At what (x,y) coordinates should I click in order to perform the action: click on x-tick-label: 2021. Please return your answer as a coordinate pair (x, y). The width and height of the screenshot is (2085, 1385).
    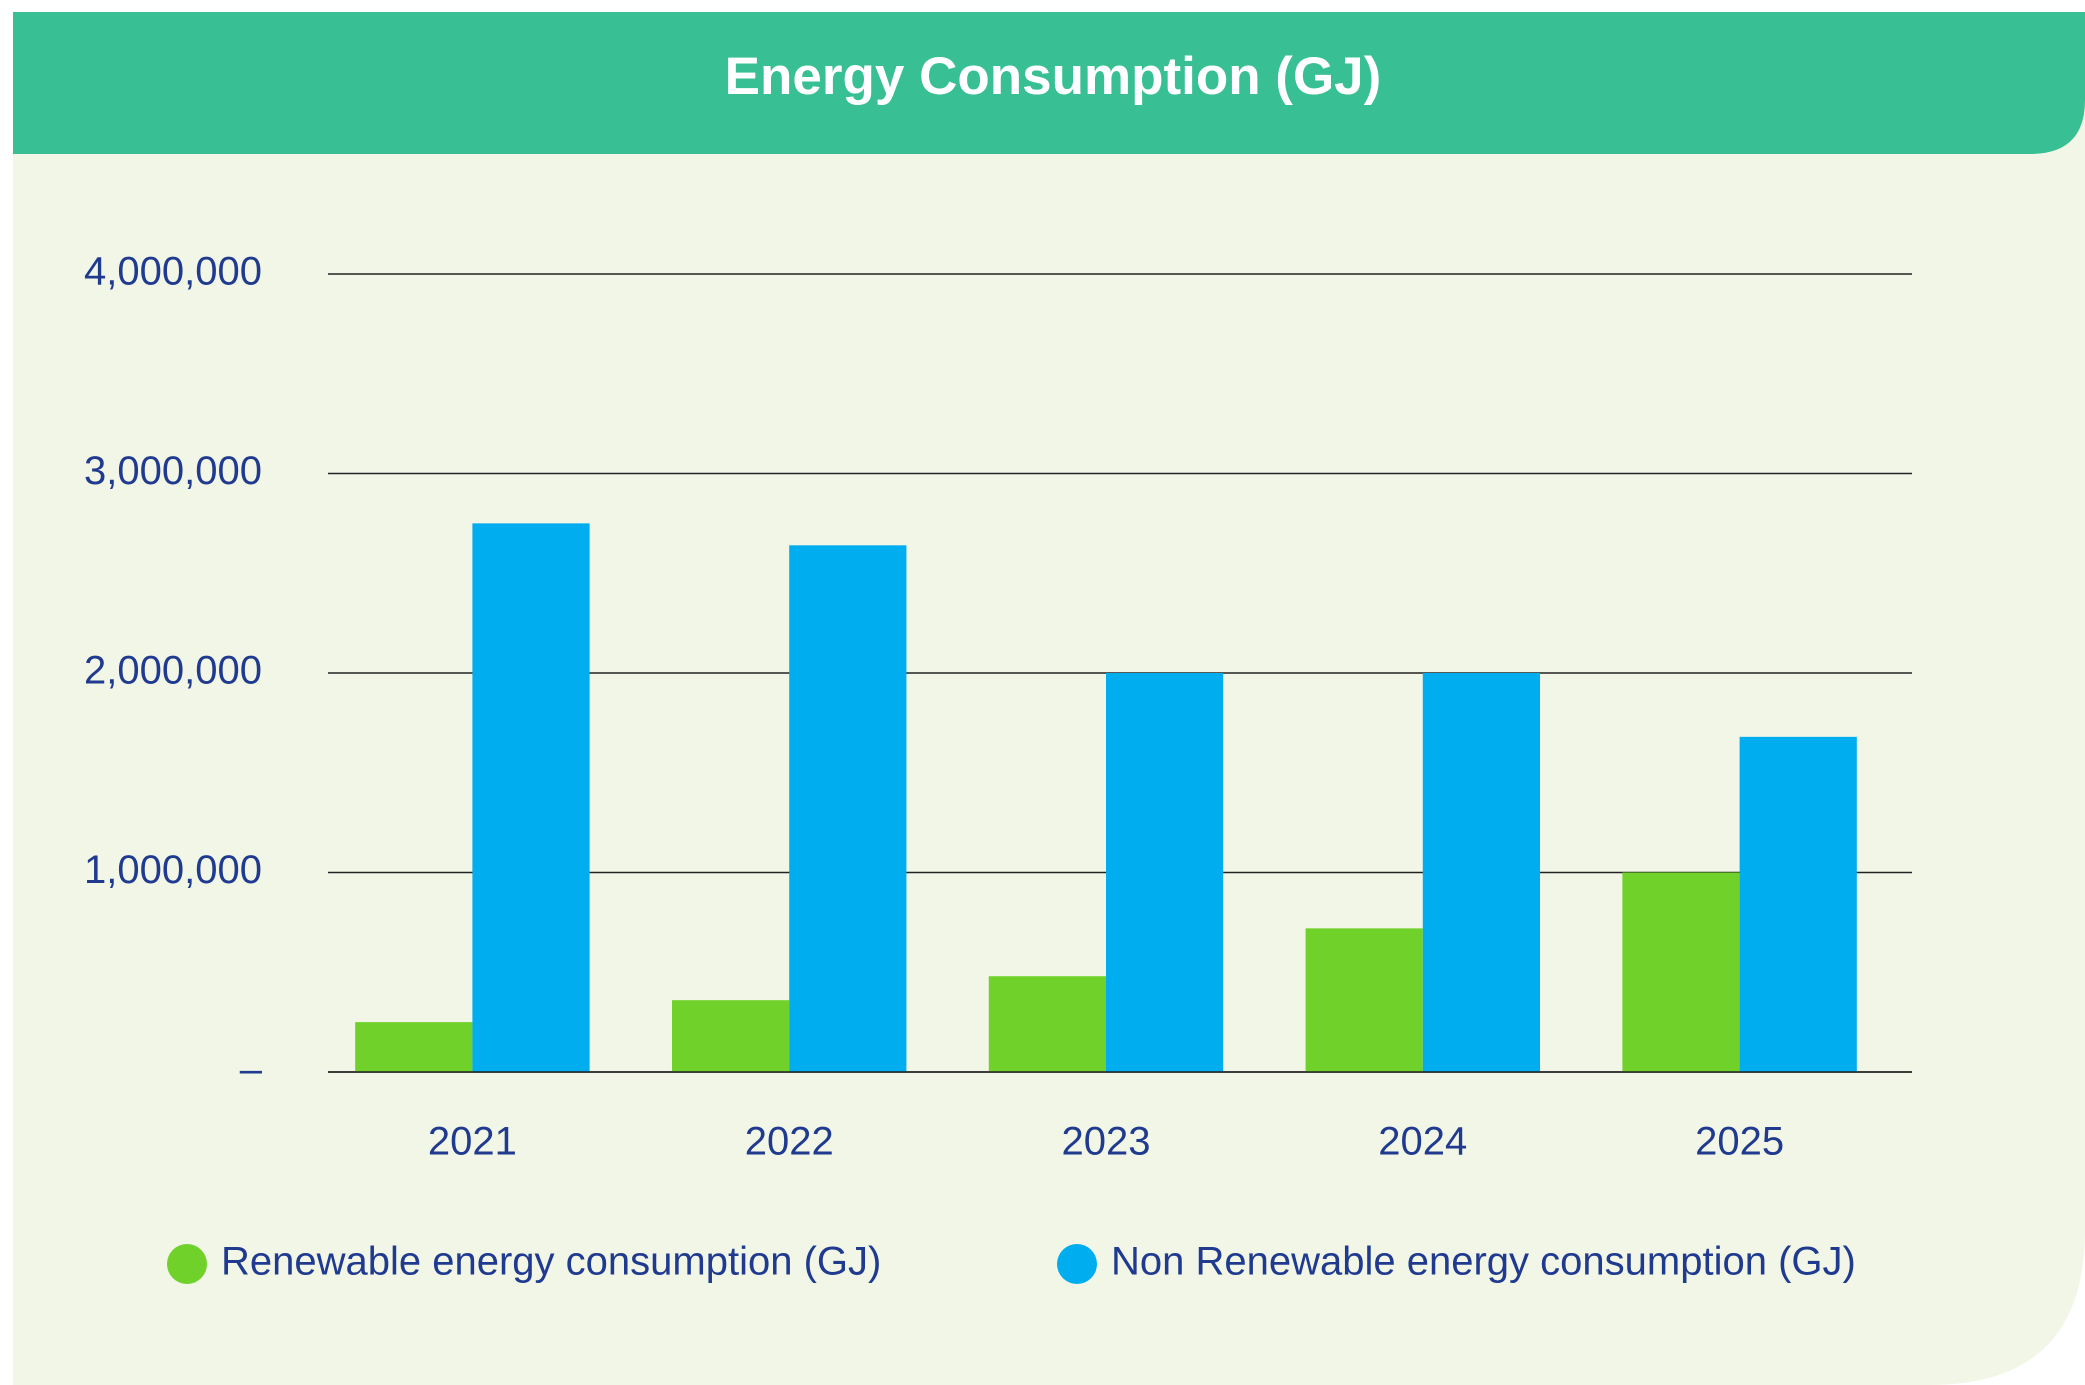
    Looking at the image, I should click on (472, 1142).